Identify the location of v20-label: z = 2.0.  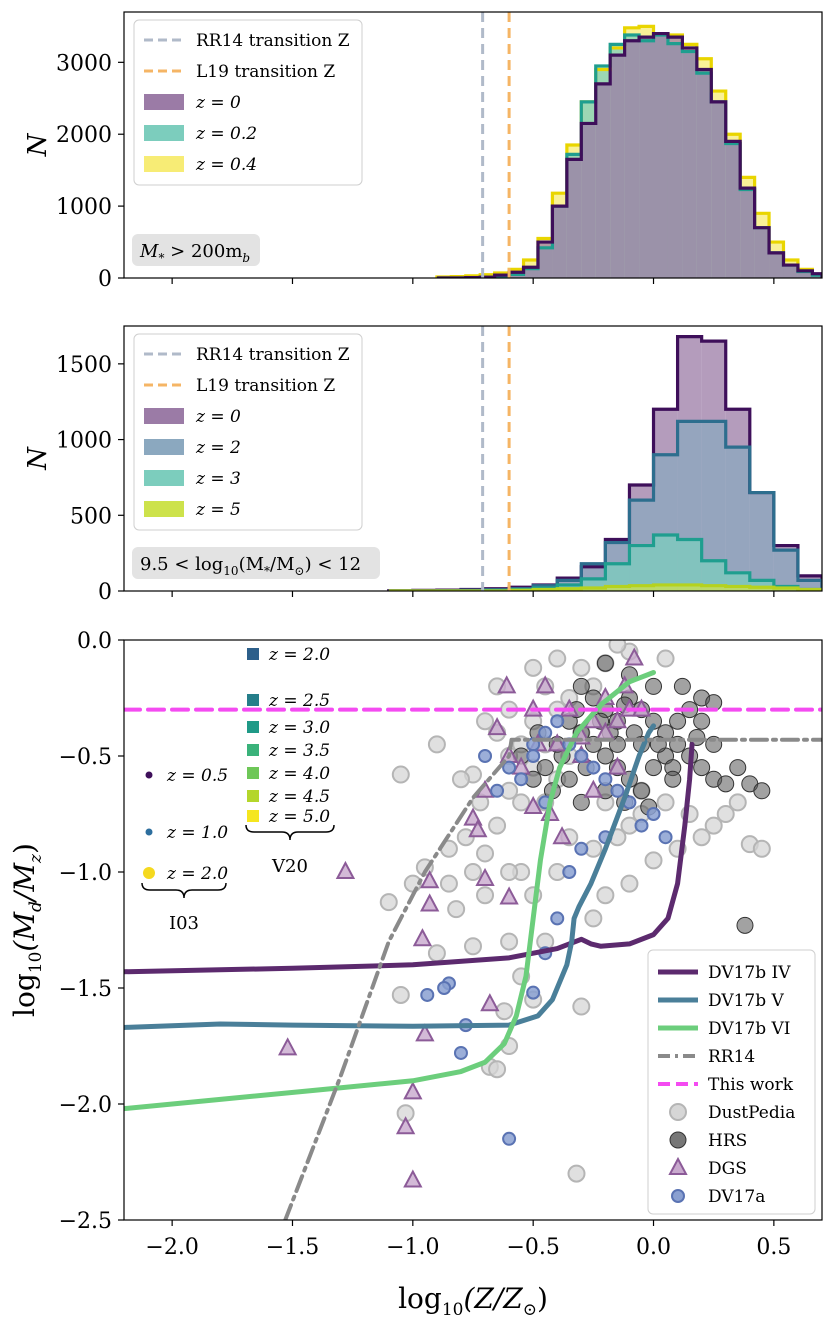
(299, 655).